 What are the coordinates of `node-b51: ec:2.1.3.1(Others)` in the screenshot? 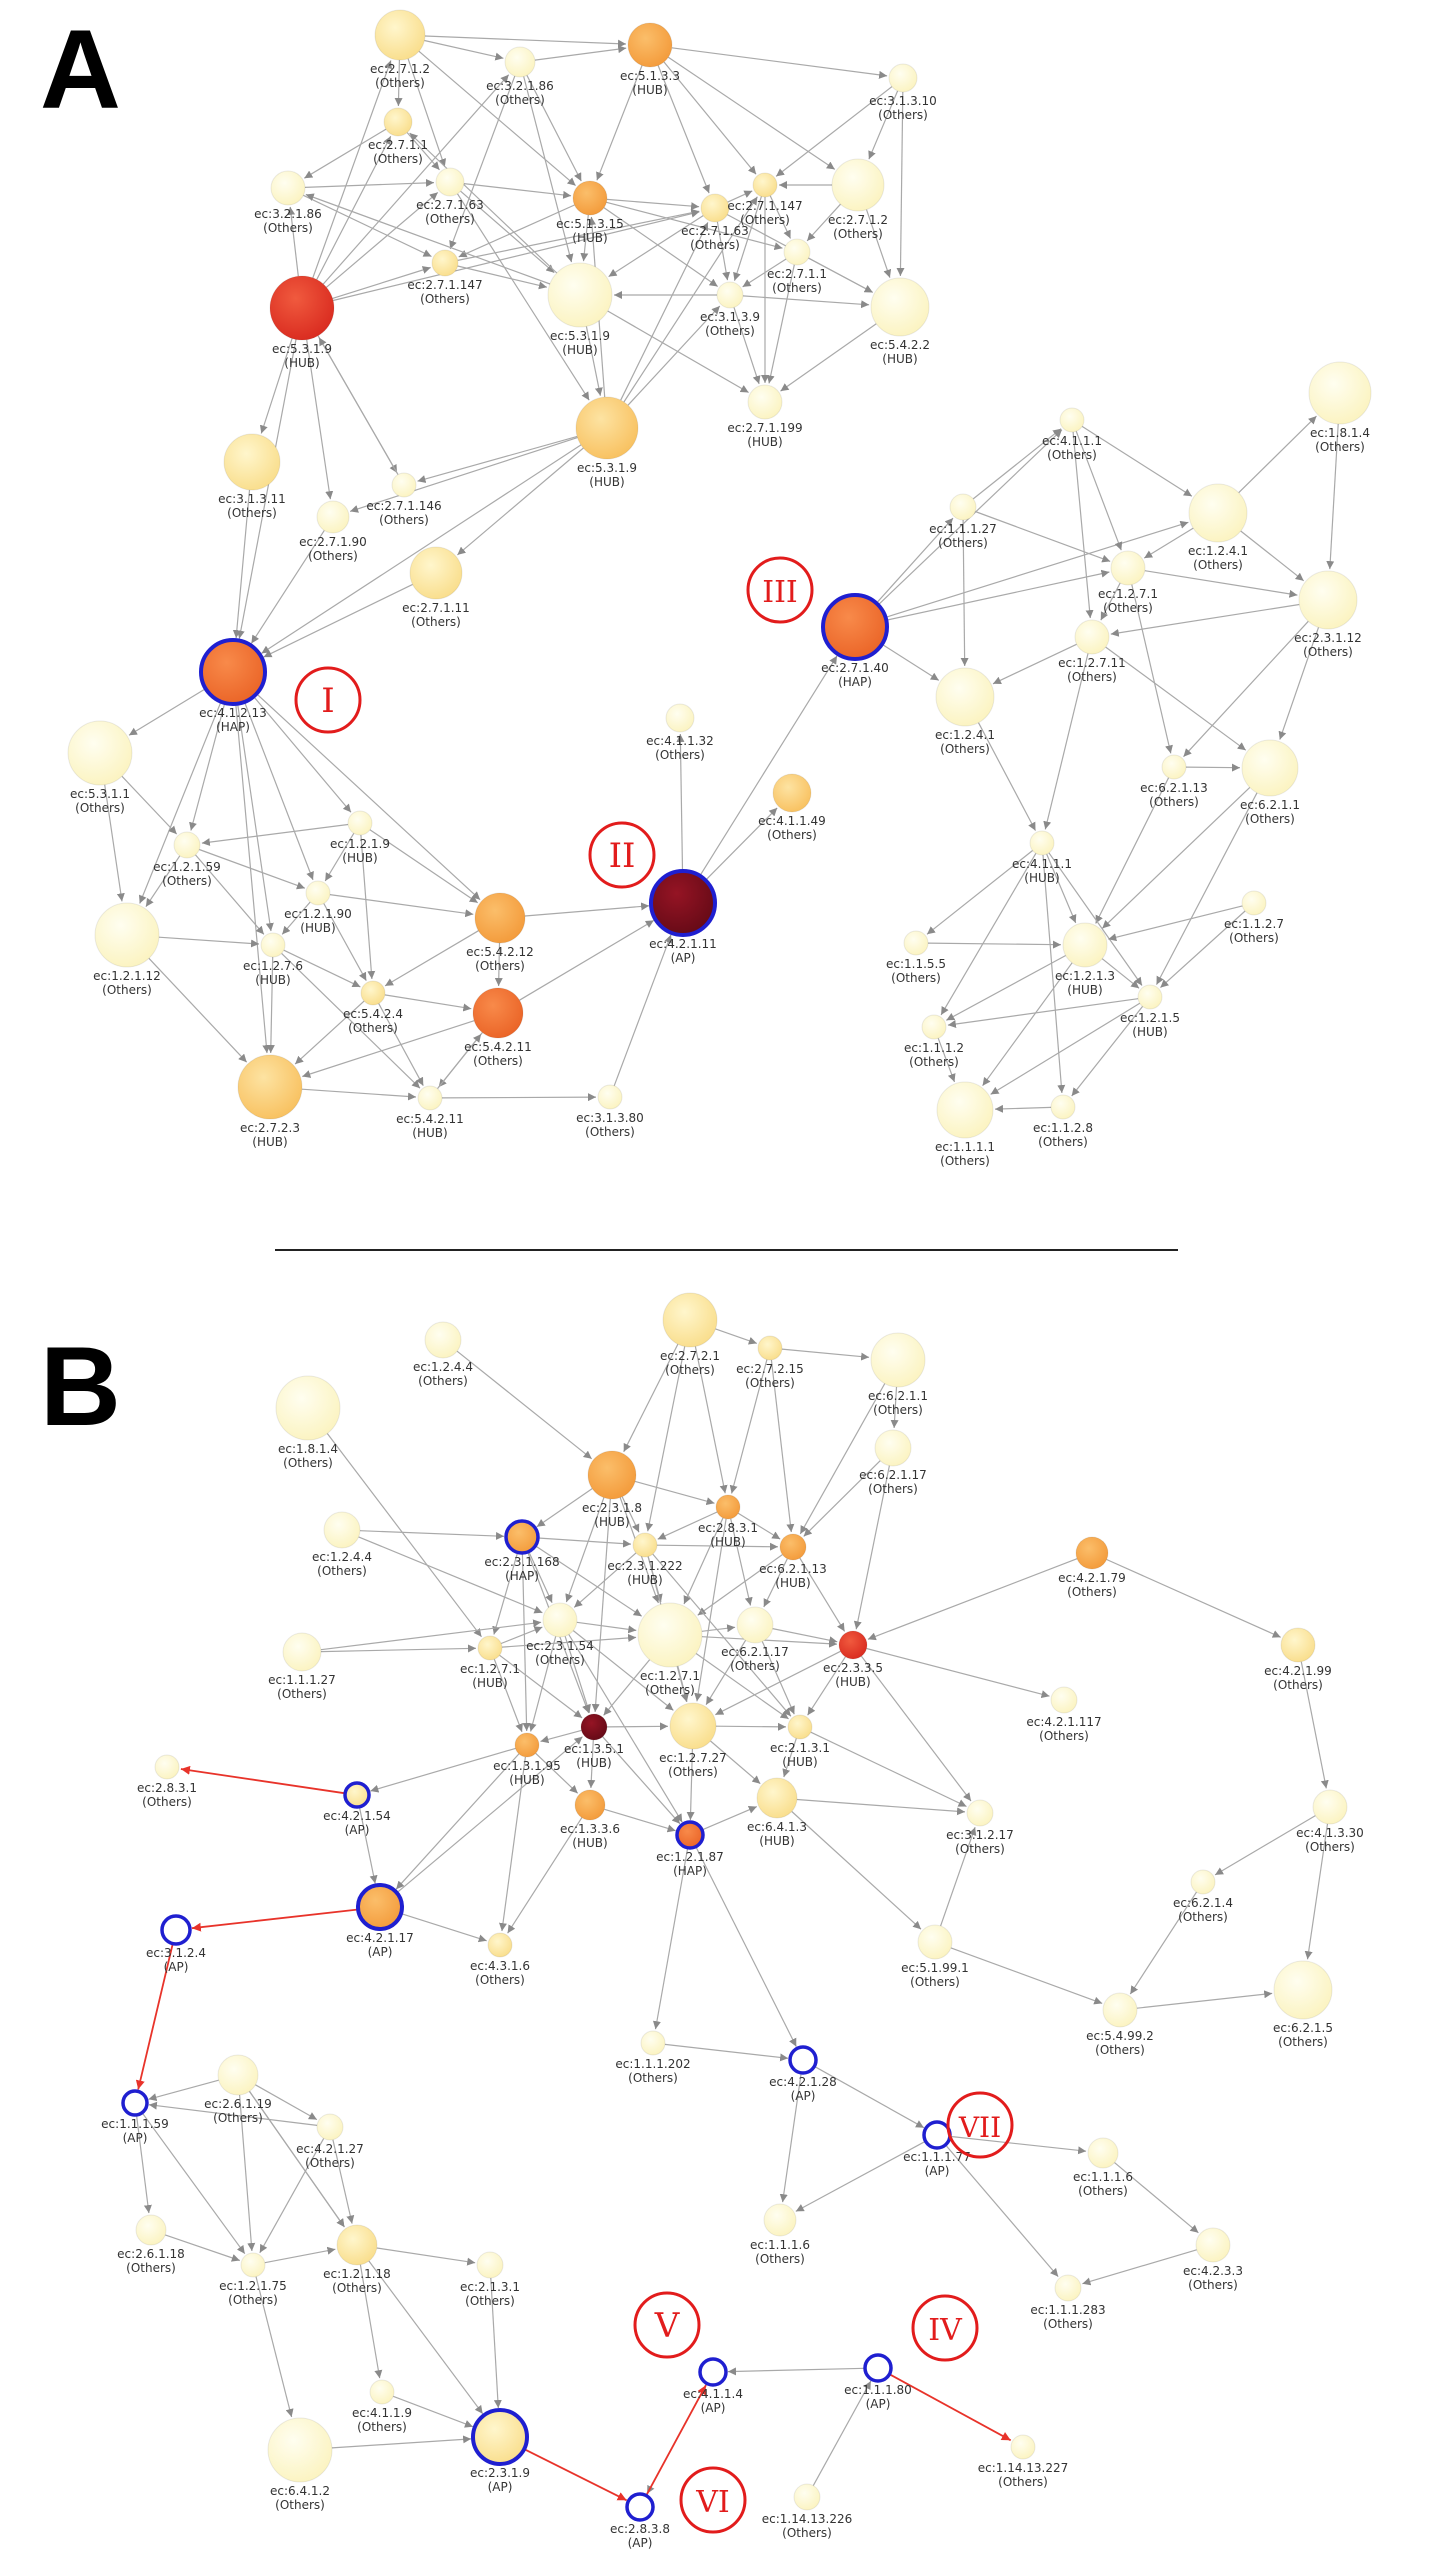 It's located at (490, 2279).